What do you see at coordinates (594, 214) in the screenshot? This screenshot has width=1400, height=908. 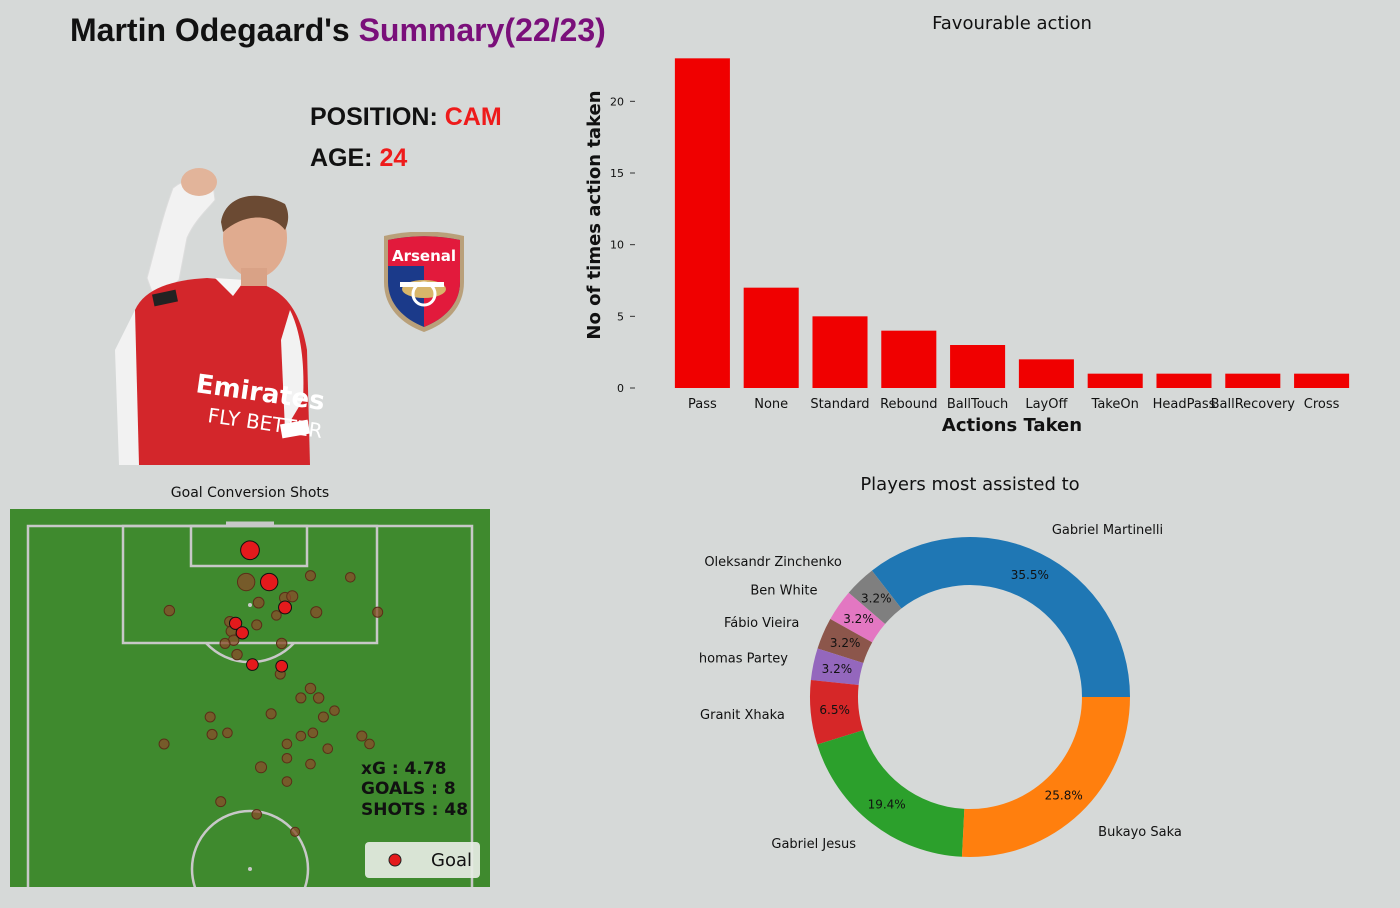 I see `y-axis-label: No of times action taken` at bounding box center [594, 214].